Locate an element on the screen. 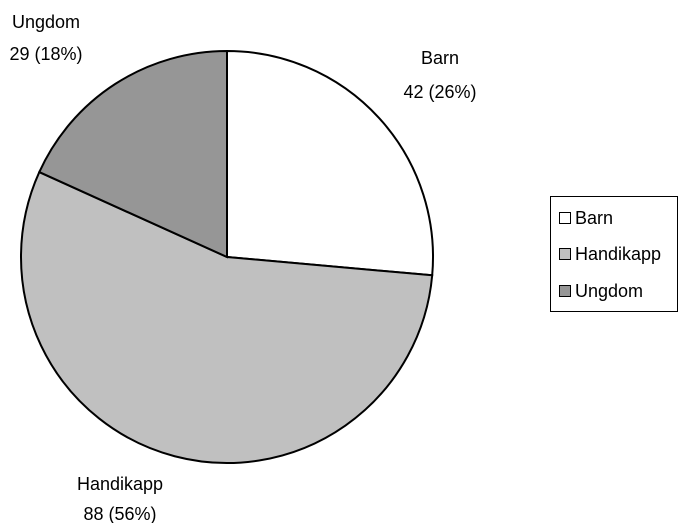  slice-label-name-handikapp: Handikapp is located at coordinates (120, 484).